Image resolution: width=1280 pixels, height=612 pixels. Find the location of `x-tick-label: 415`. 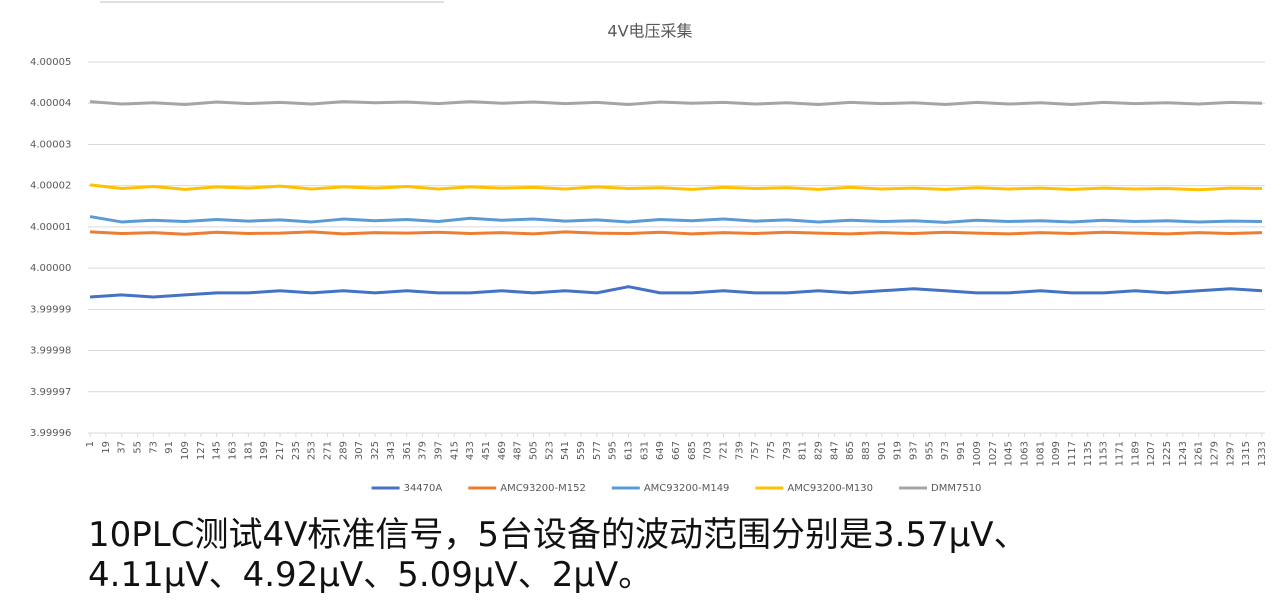

x-tick-label: 415 is located at coordinates (454, 450).